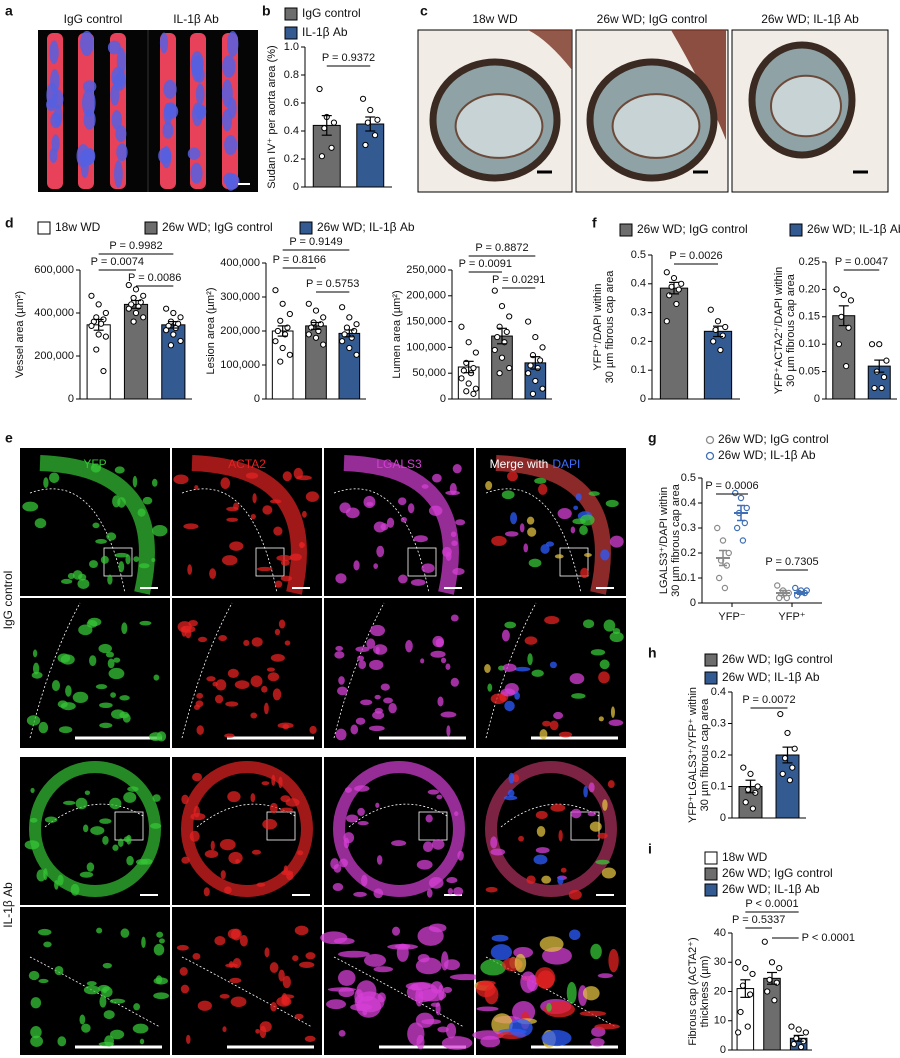 This screenshot has width=900, height=1058. I want to click on channel-name: DAPI, so click(566, 464).